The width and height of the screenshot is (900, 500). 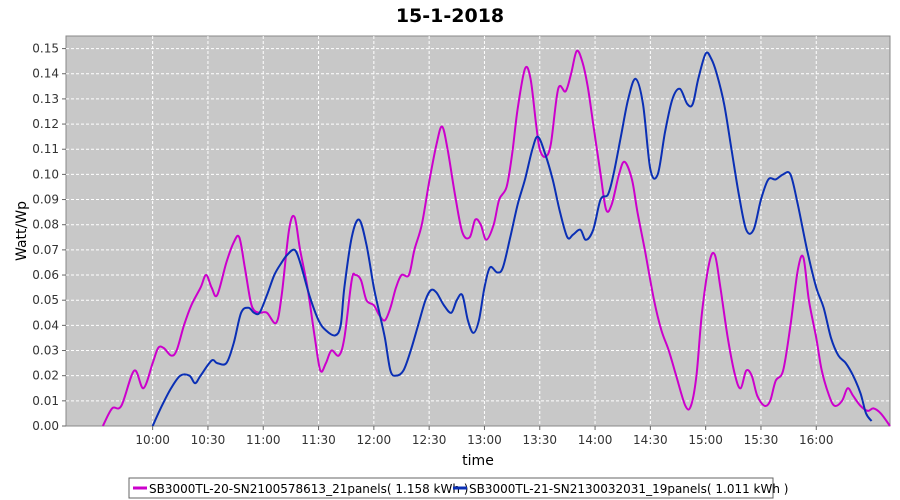 What do you see at coordinates (595, 440) in the screenshot?
I see `x-tick-label: 14:00` at bounding box center [595, 440].